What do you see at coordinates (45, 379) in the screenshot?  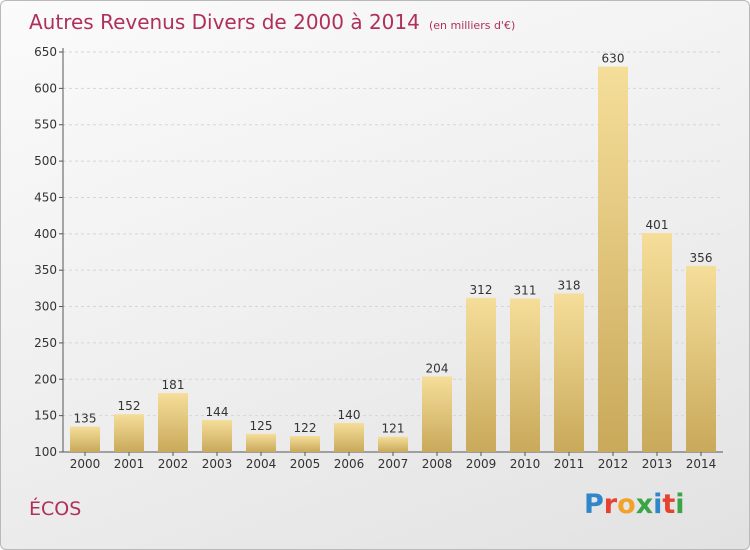 I see `y-tick-label: 200` at bounding box center [45, 379].